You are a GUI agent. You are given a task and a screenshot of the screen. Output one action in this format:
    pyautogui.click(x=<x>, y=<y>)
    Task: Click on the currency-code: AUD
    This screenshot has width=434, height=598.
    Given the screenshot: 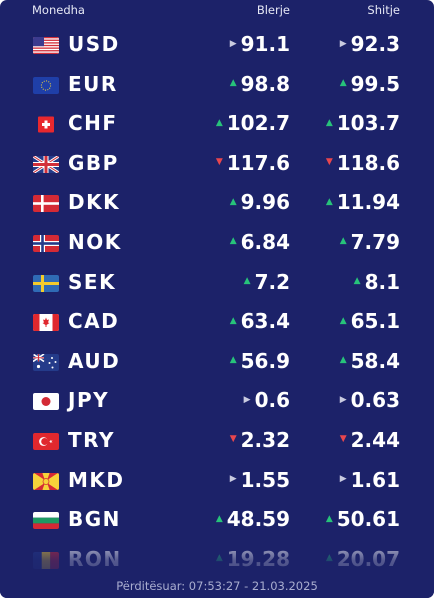 What is the action you would take?
    pyautogui.click(x=94, y=360)
    